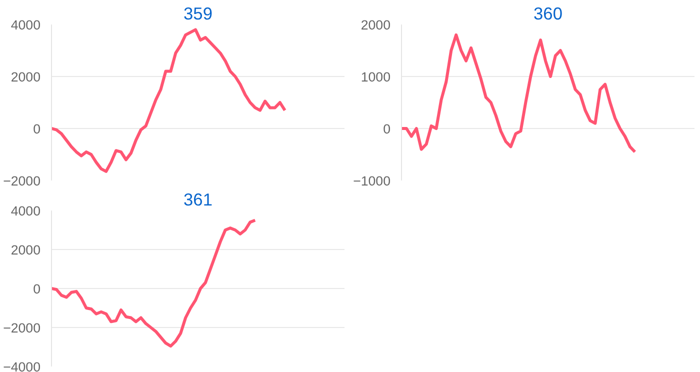 The width and height of the screenshot is (700, 372). What do you see at coordinates (372, 181) in the screenshot?
I see `y-tick-label: −1000` at bounding box center [372, 181].